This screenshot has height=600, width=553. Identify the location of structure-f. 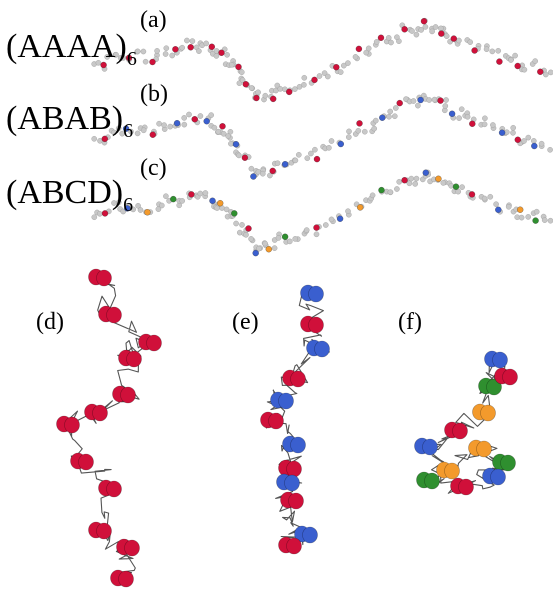
(466, 423).